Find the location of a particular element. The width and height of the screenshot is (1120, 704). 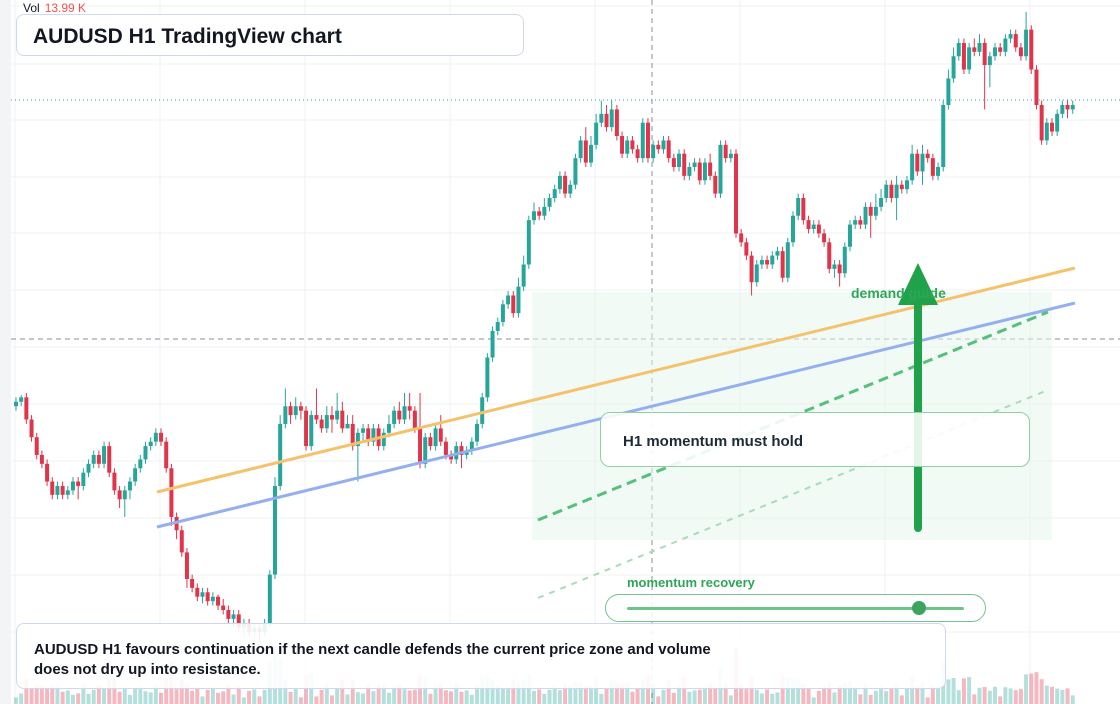

momentum-slider is located at coordinates (795, 608).